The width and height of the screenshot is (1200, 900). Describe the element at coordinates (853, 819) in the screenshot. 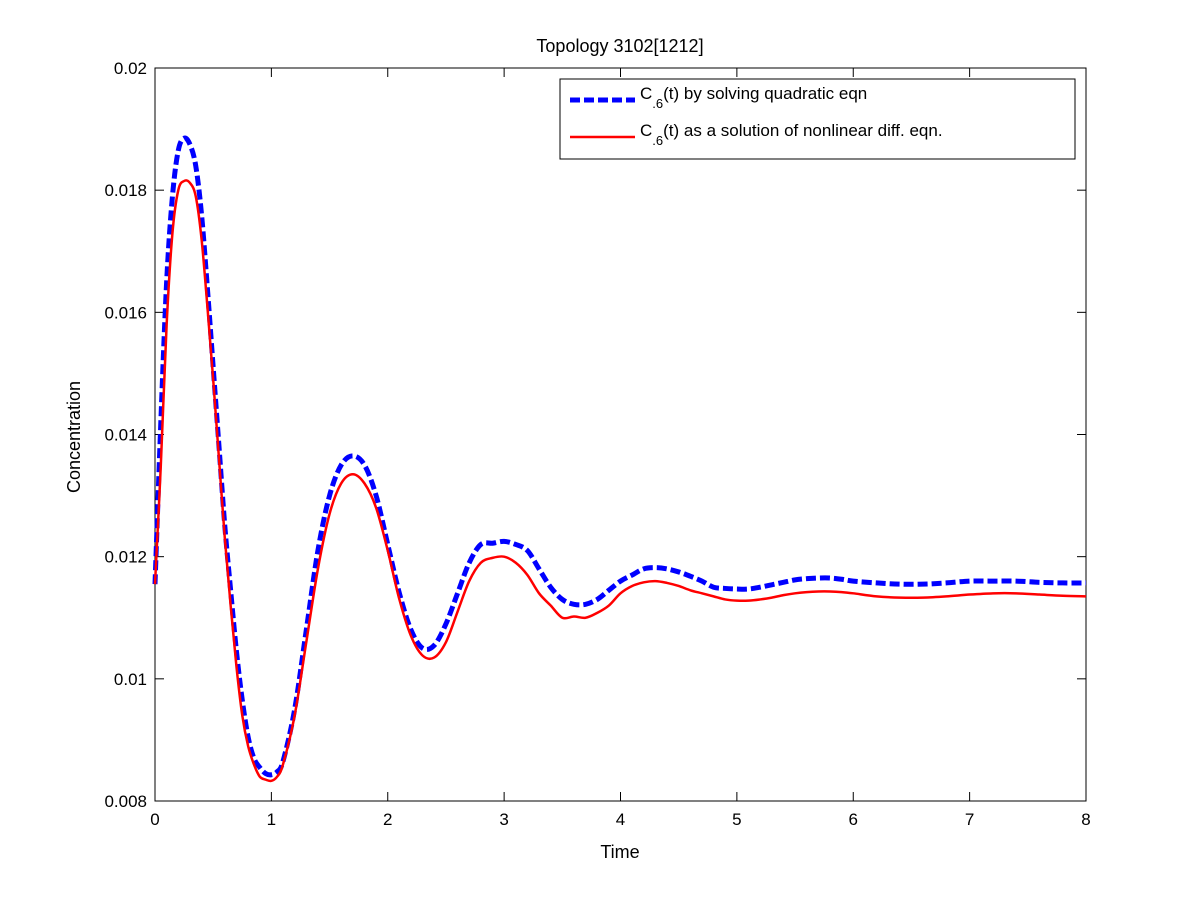

I see `x-tick-label: 6` at that location.